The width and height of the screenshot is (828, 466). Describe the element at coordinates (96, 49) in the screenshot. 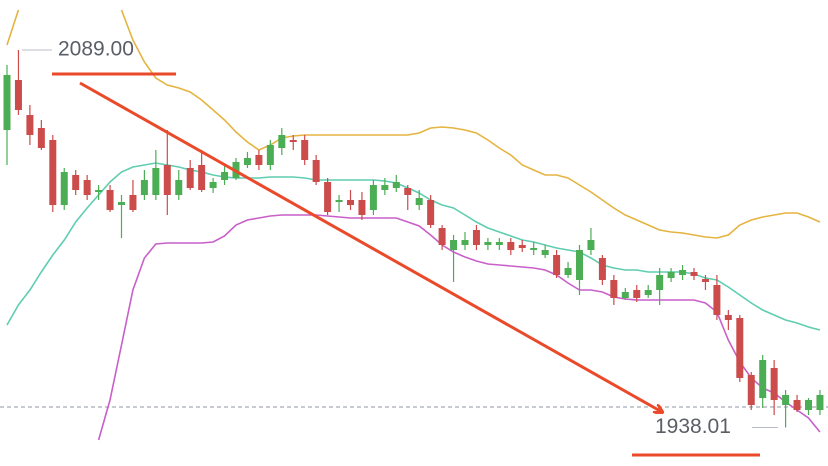

I see `high-price-label: 2089.00` at that location.